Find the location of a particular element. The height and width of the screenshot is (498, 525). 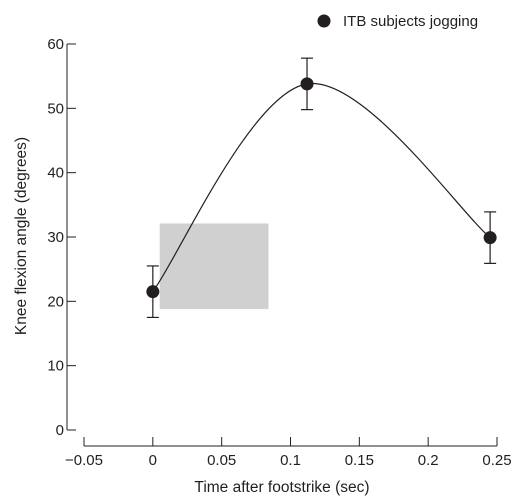

y-tick-label: 0 is located at coordinates (60, 430).